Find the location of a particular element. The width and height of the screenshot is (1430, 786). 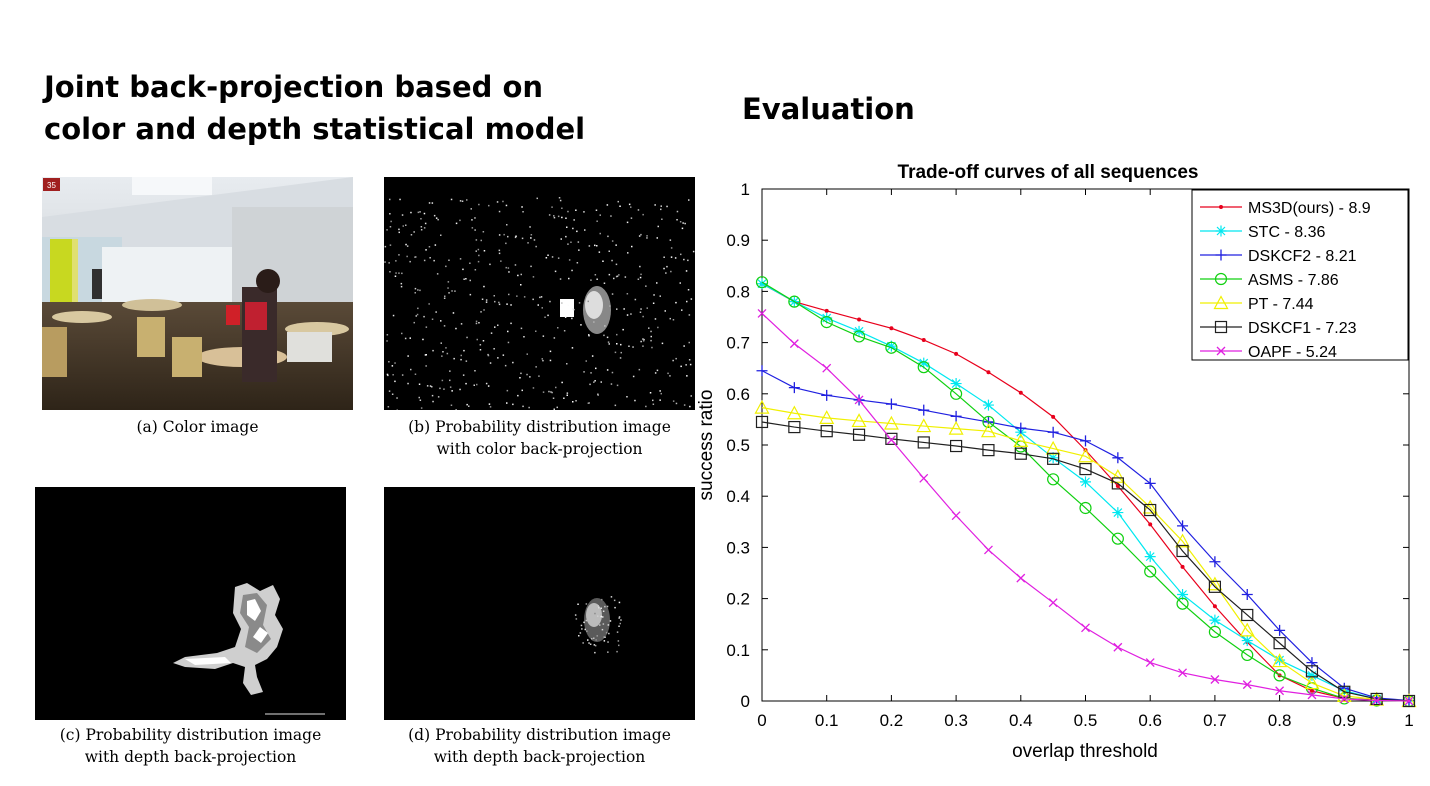

y-tick-label: 0 is located at coordinates (745, 701).